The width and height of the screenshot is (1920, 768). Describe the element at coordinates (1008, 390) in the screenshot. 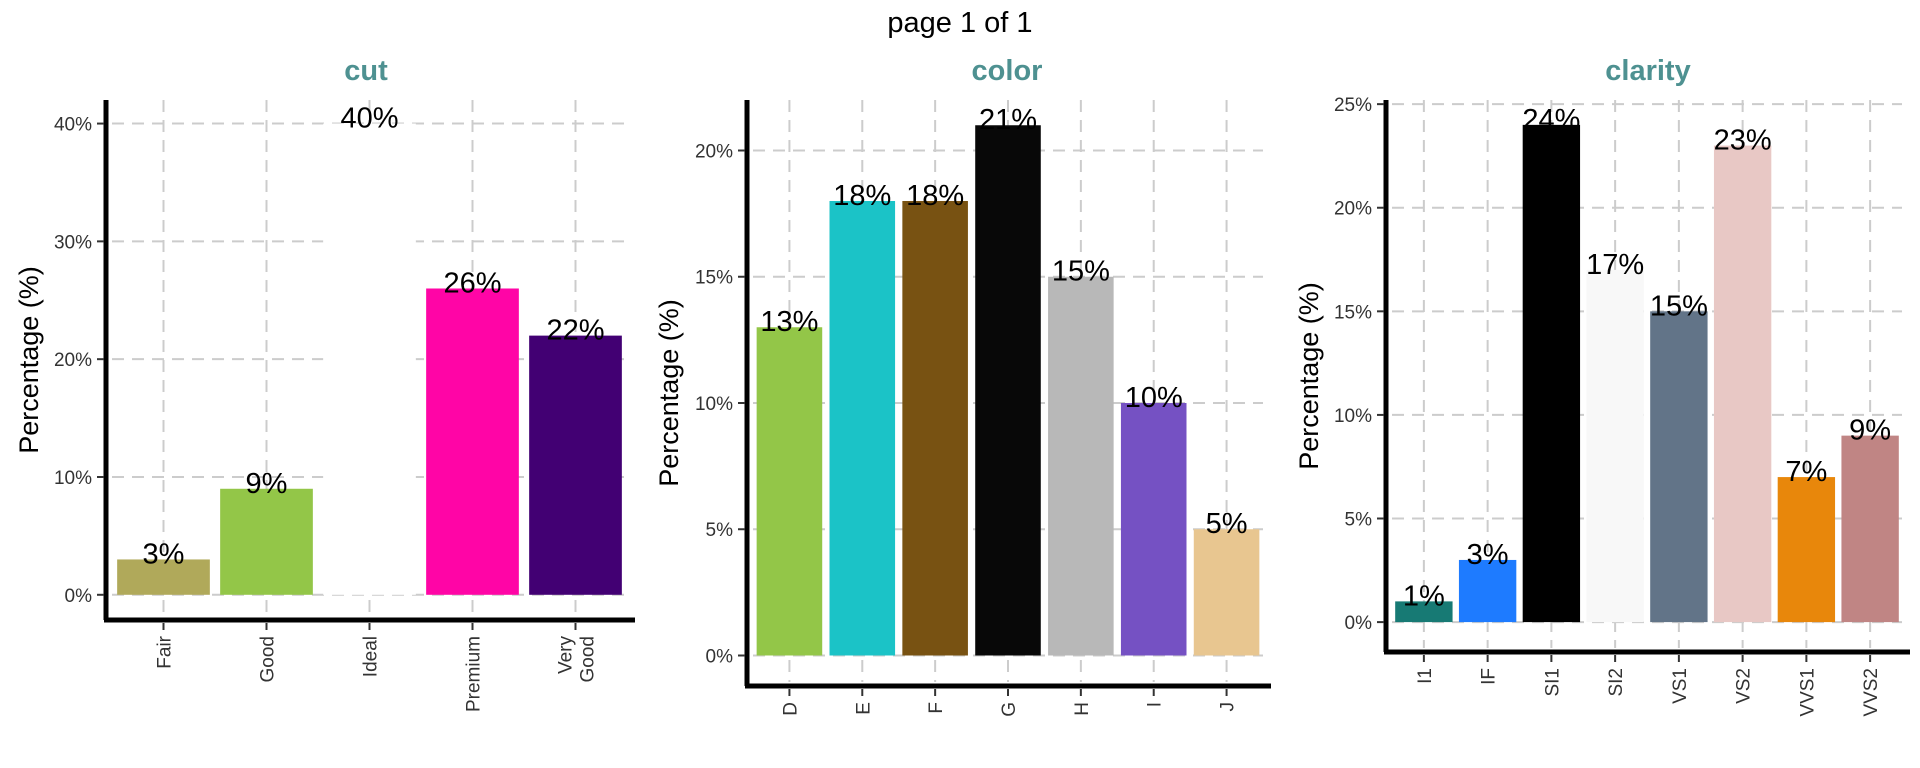

I see `bar-g` at that location.